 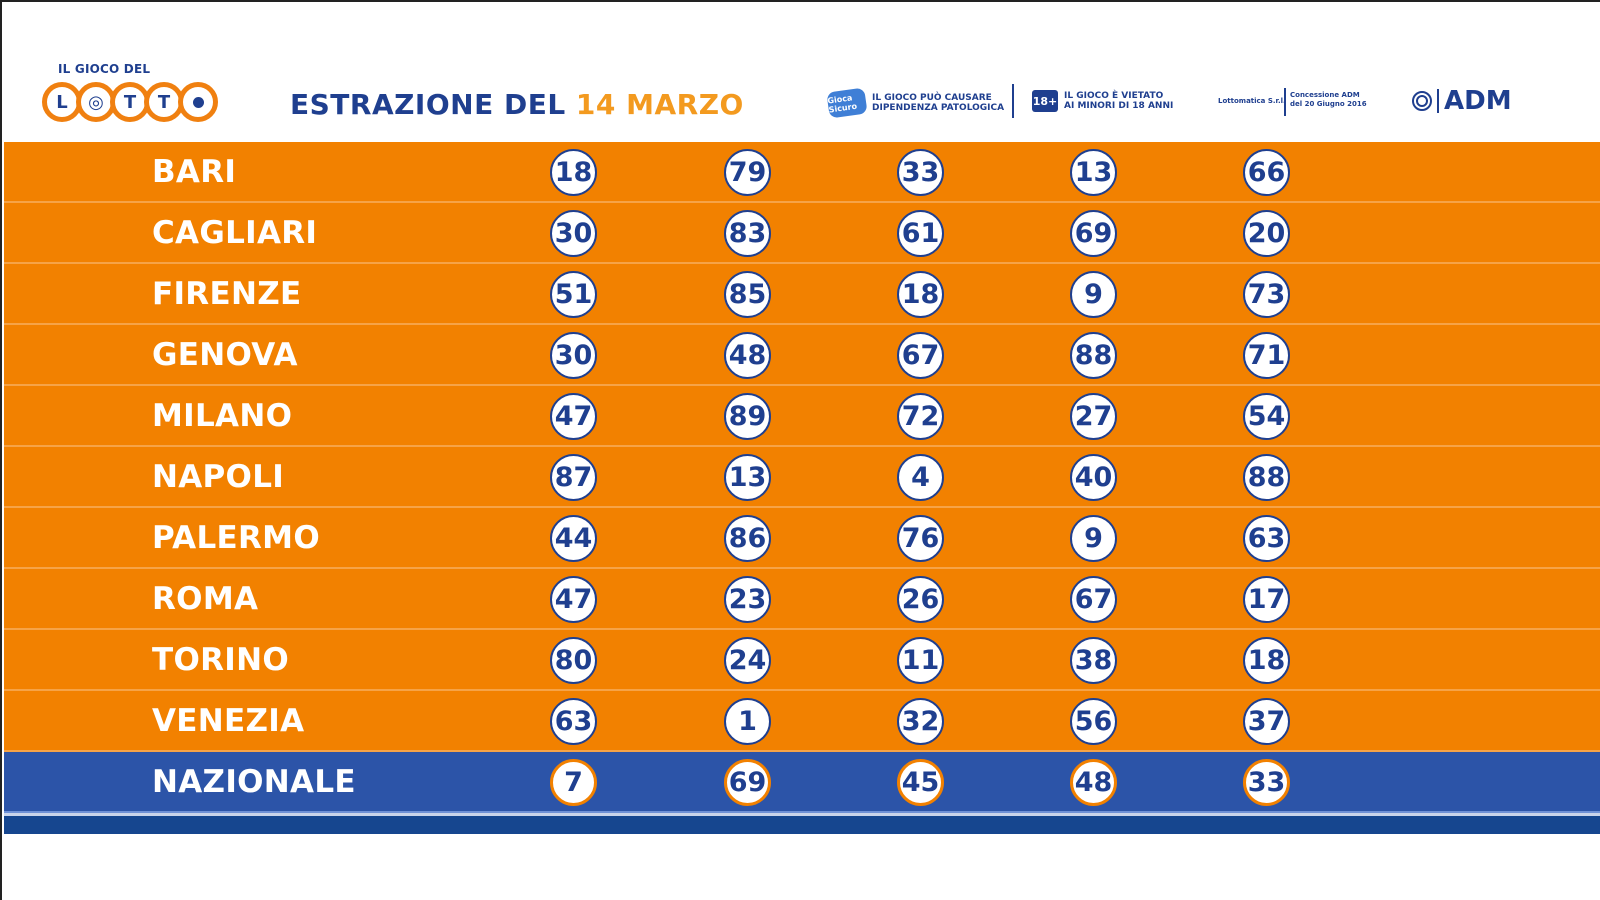 What do you see at coordinates (218, 477) in the screenshot?
I see `city-name: NAPOLI` at bounding box center [218, 477].